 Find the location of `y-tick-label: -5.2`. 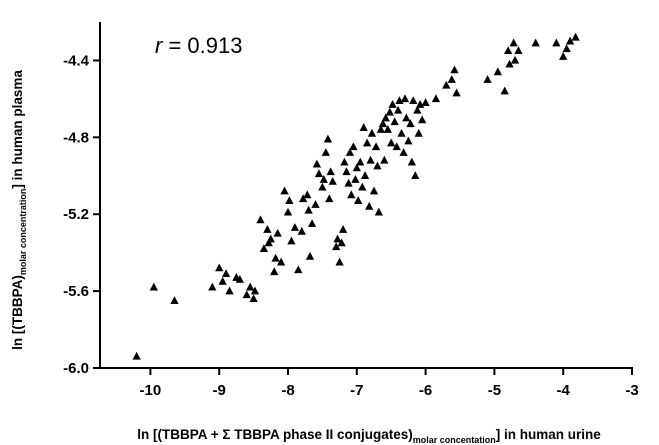

y-tick-label: -5.2 is located at coordinates (76, 214).